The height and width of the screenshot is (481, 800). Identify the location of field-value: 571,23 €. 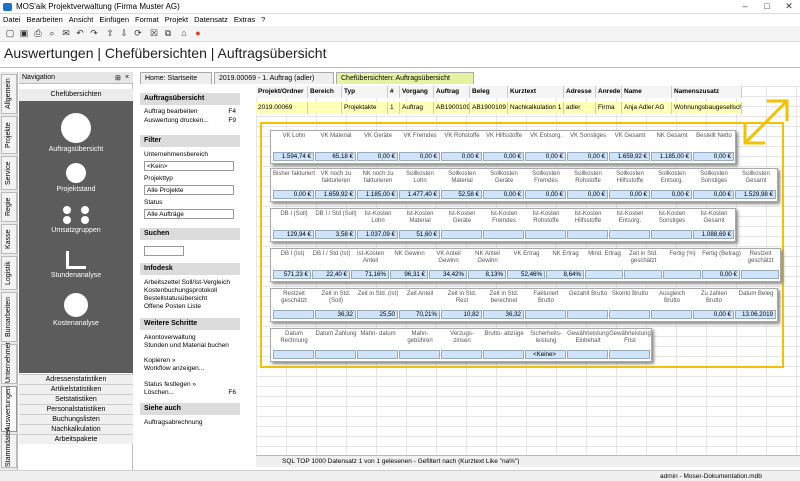
(292, 274).